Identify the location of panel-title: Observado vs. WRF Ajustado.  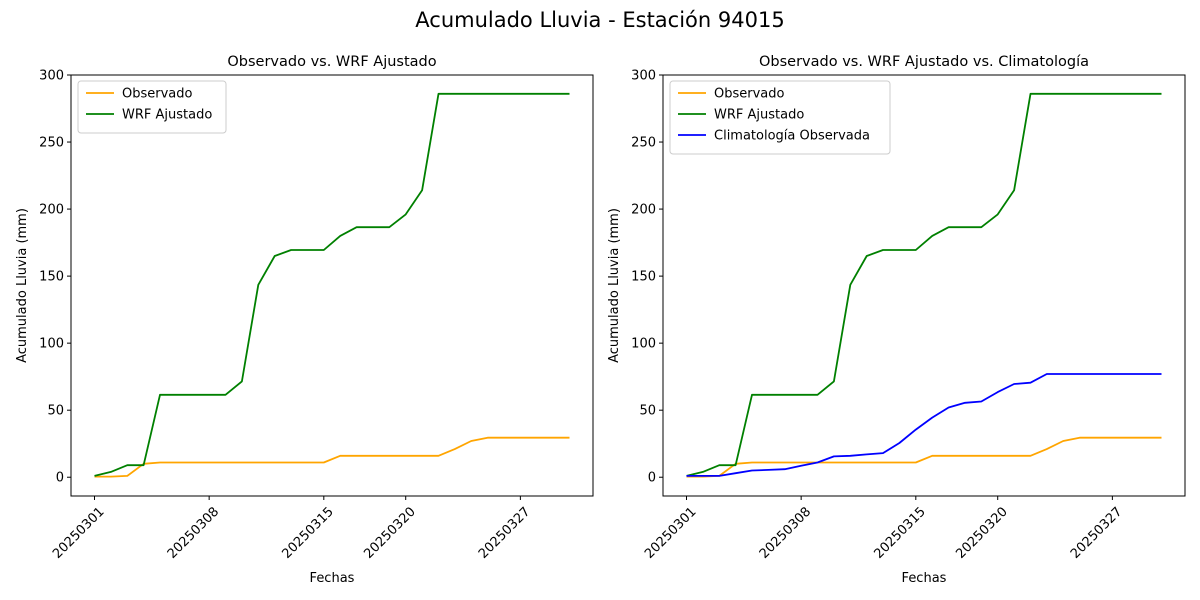
(331, 62).